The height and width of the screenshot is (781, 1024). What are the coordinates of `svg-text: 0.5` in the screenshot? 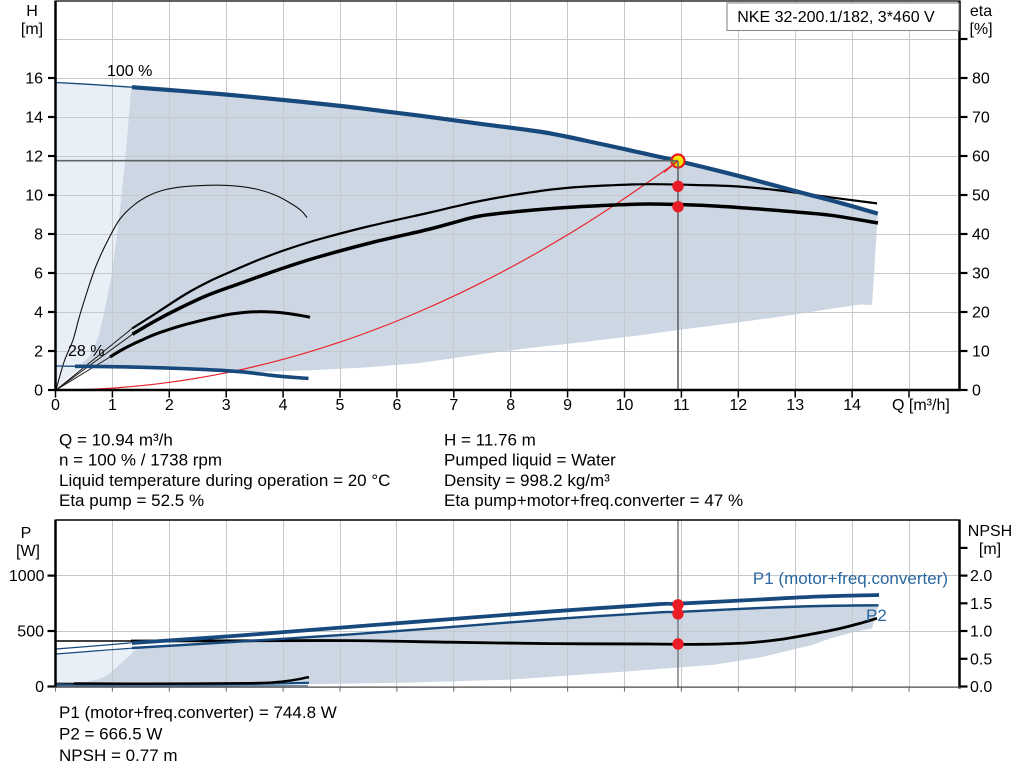 It's located at (981, 659).